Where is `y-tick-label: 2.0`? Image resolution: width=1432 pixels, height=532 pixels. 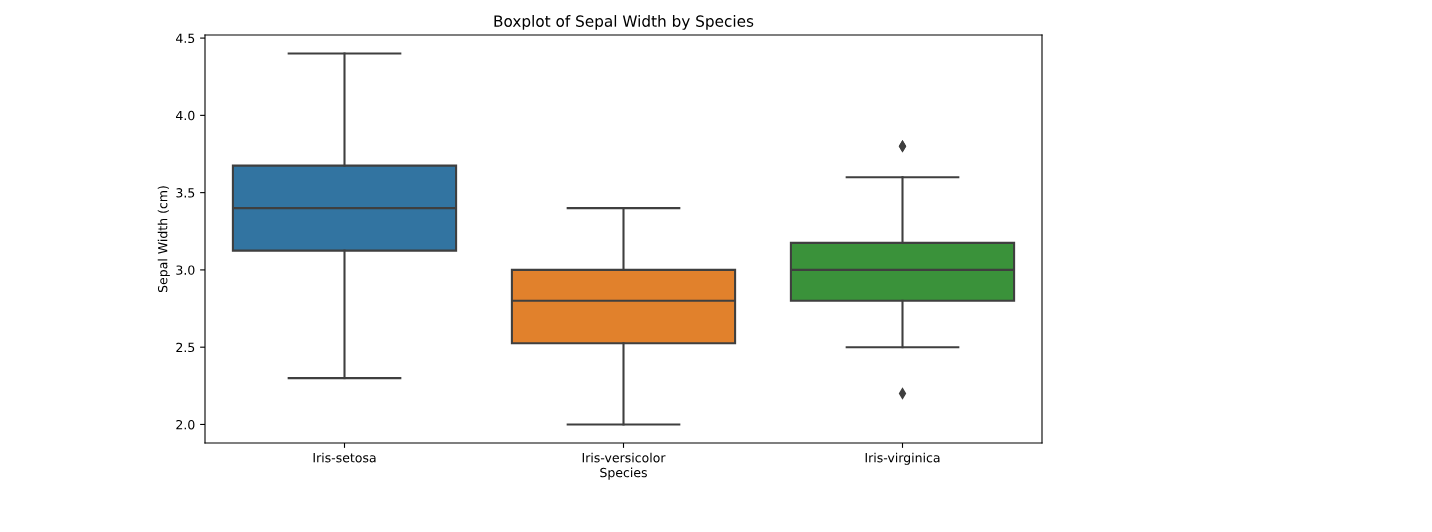 y-tick-label: 2.0 is located at coordinates (185, 424).